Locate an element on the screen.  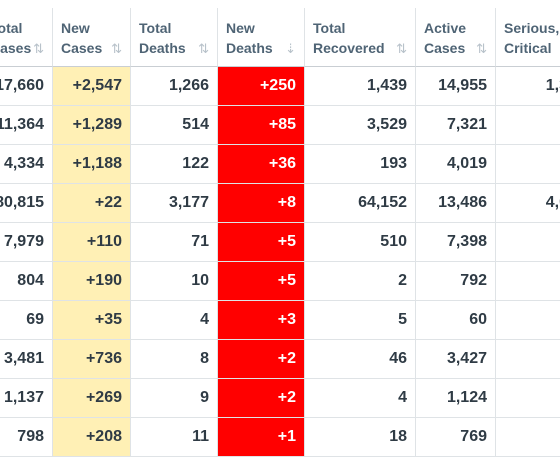
table-cell-total-recovered: 3,529 is located at coordinates (360, 125).